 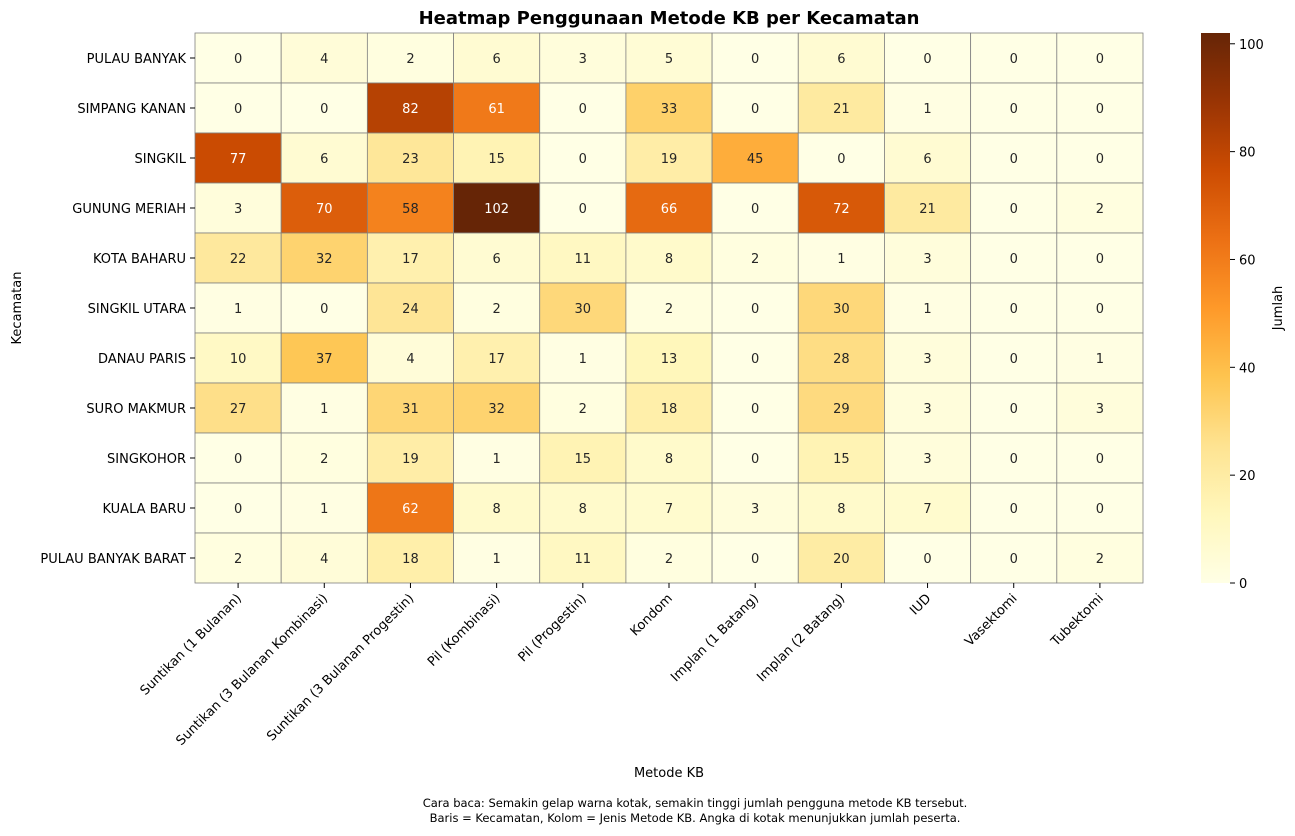 What do you see at coordinates (410, 459) in the screenshot?
I see `cell-value-label: 19` at bounding box center [410, 459].